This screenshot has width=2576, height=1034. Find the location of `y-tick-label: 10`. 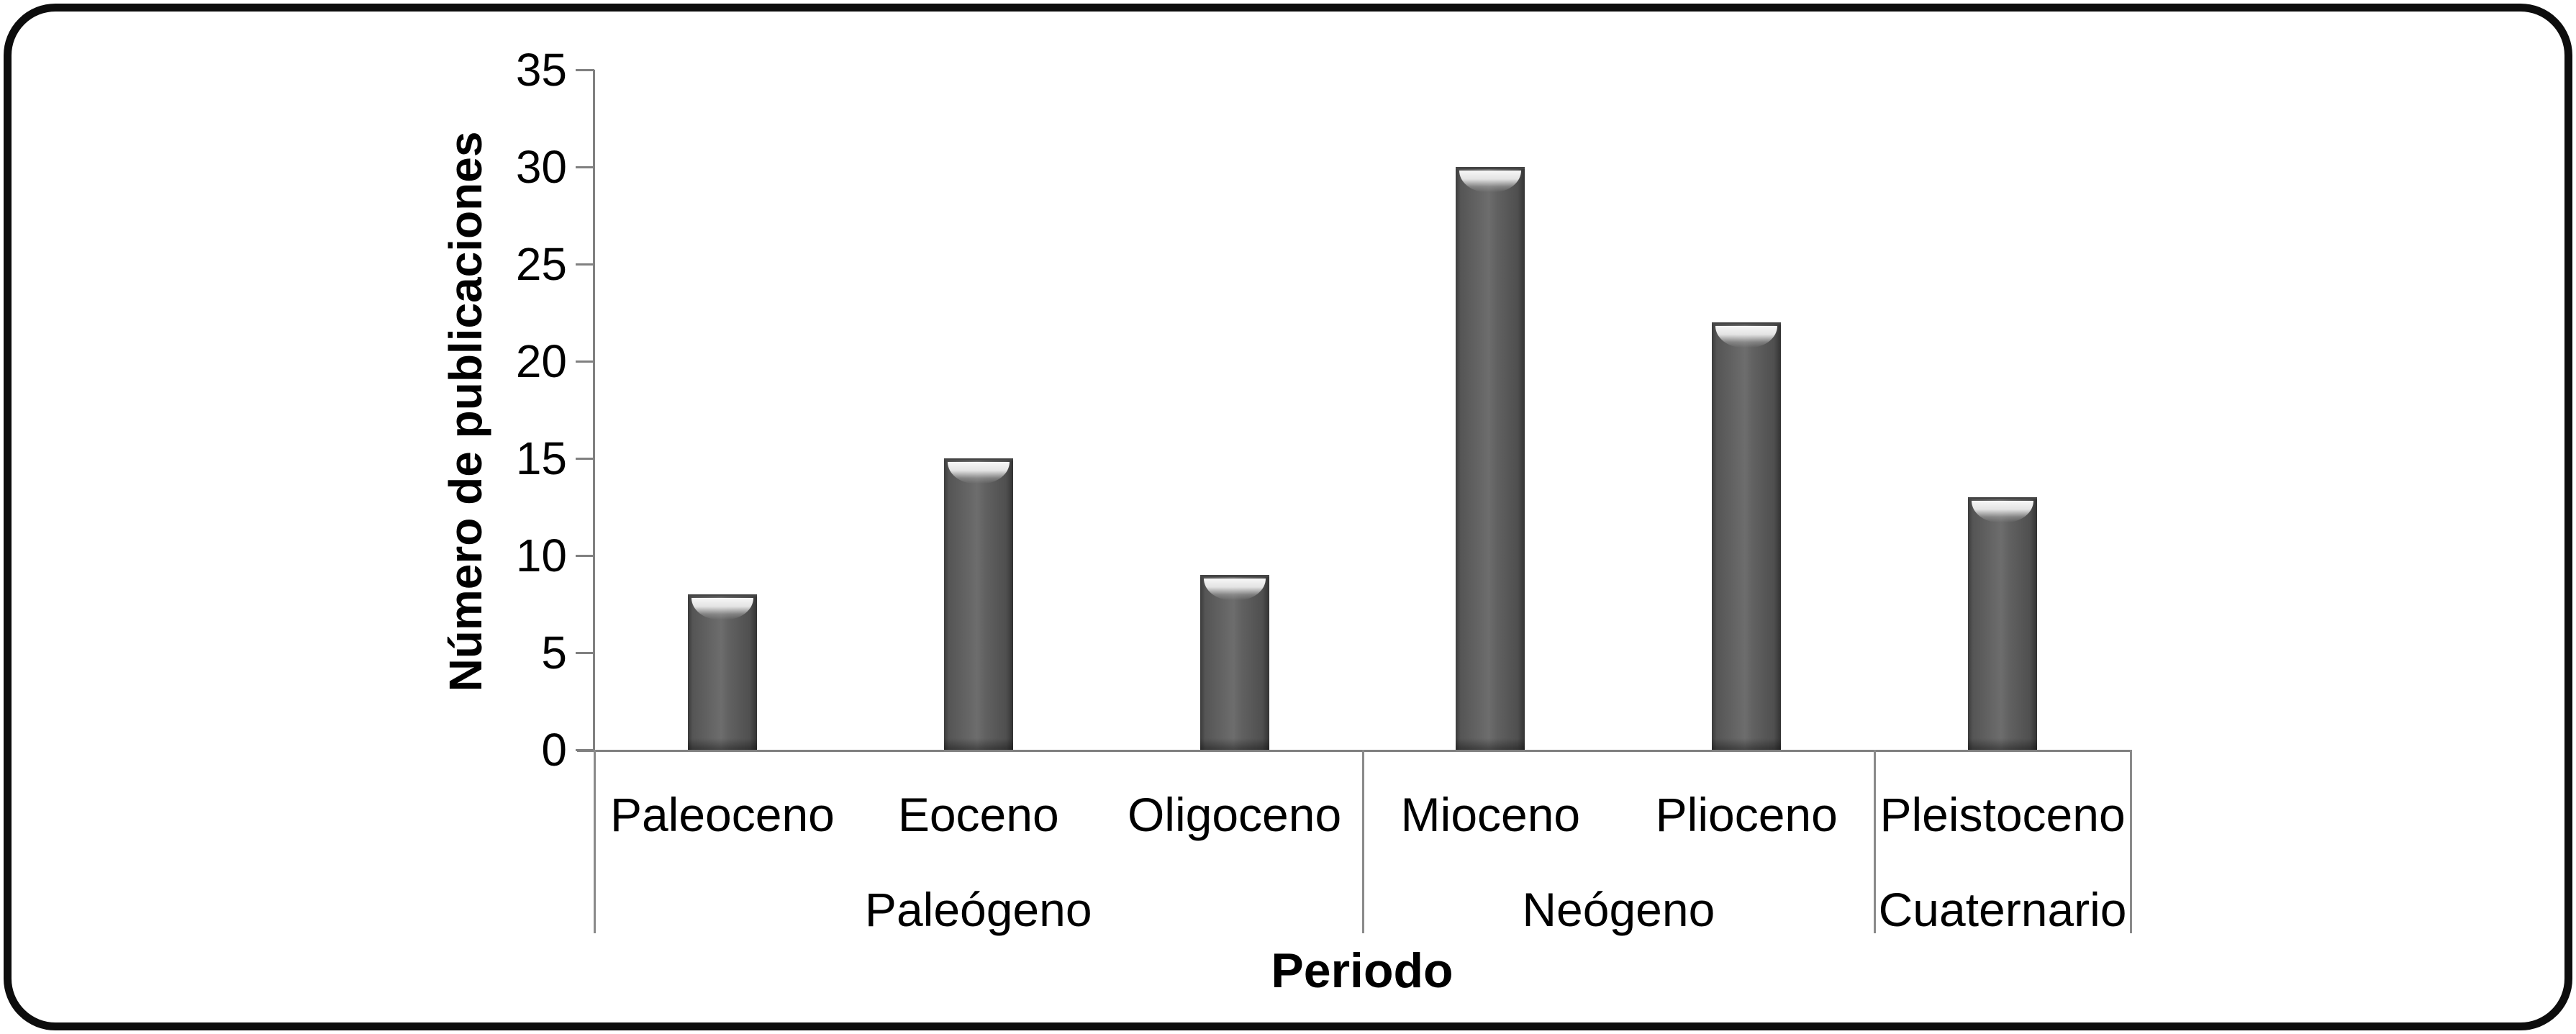

y-tick-label: 10 is located at coordinates (541, 555).